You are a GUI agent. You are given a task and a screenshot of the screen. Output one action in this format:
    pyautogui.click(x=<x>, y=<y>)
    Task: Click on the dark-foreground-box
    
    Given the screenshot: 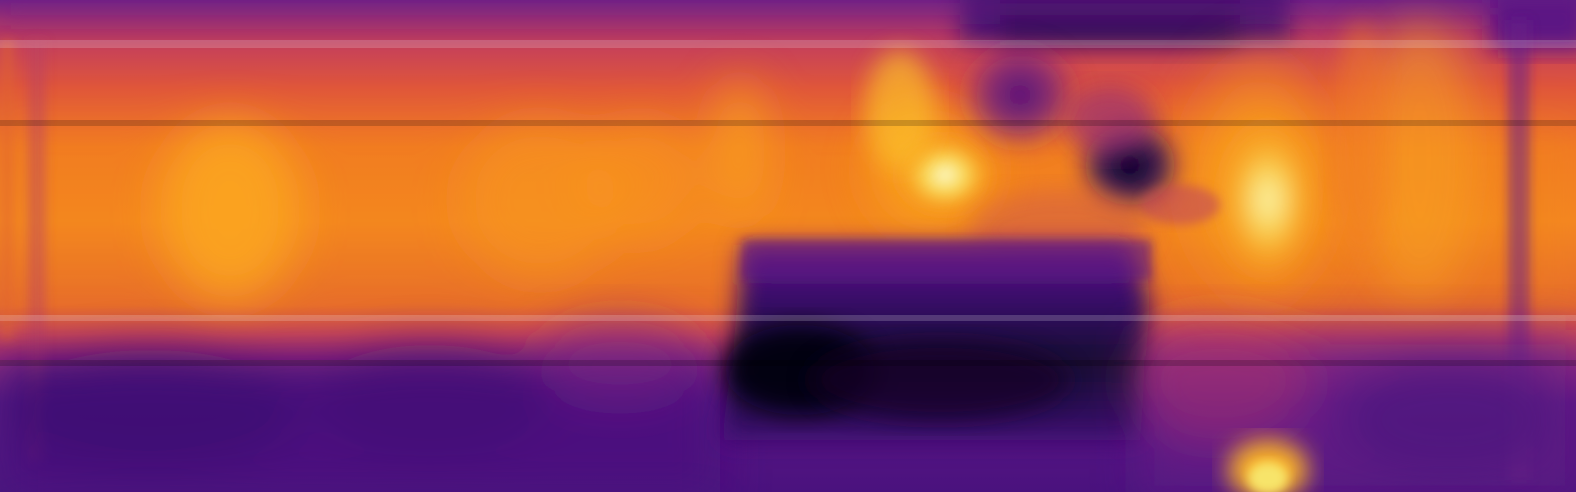 What is the action you would take?
    pyautogui.click(x=937, y=340)
    